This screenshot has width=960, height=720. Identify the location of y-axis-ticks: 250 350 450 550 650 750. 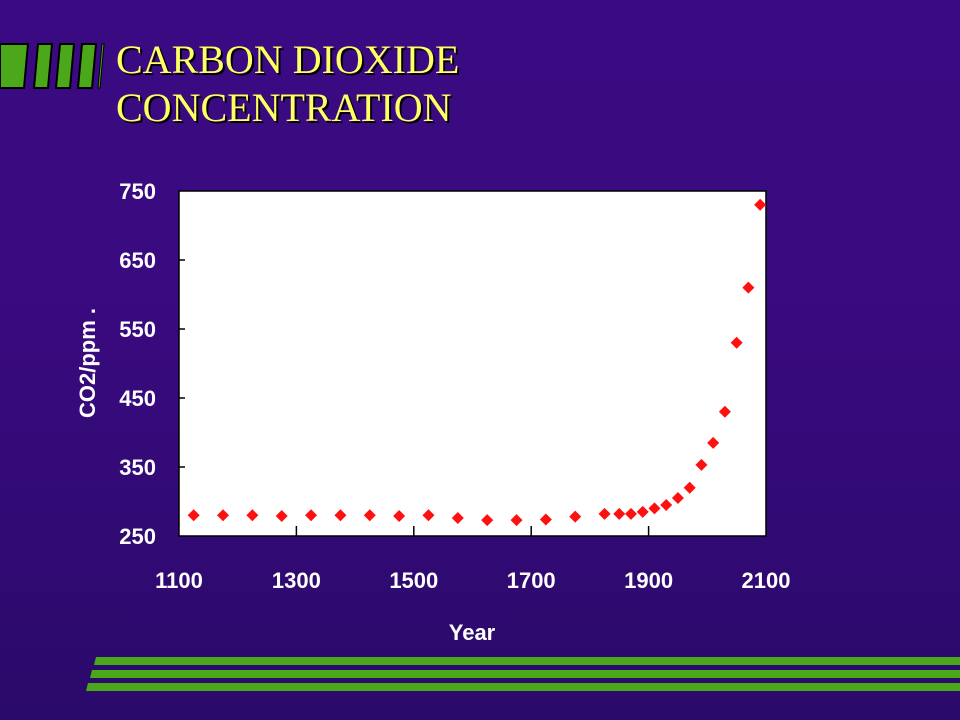
(152, 364).